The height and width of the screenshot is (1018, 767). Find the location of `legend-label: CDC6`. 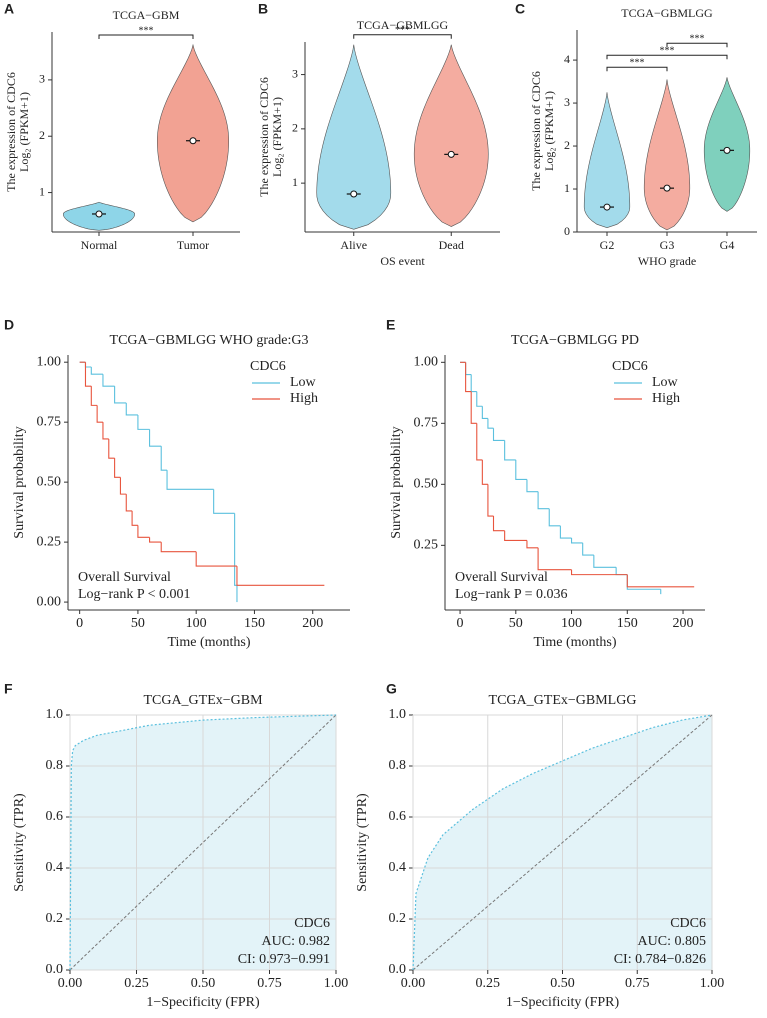

legend-label: CDC6 is located at coordinates (312, 923).